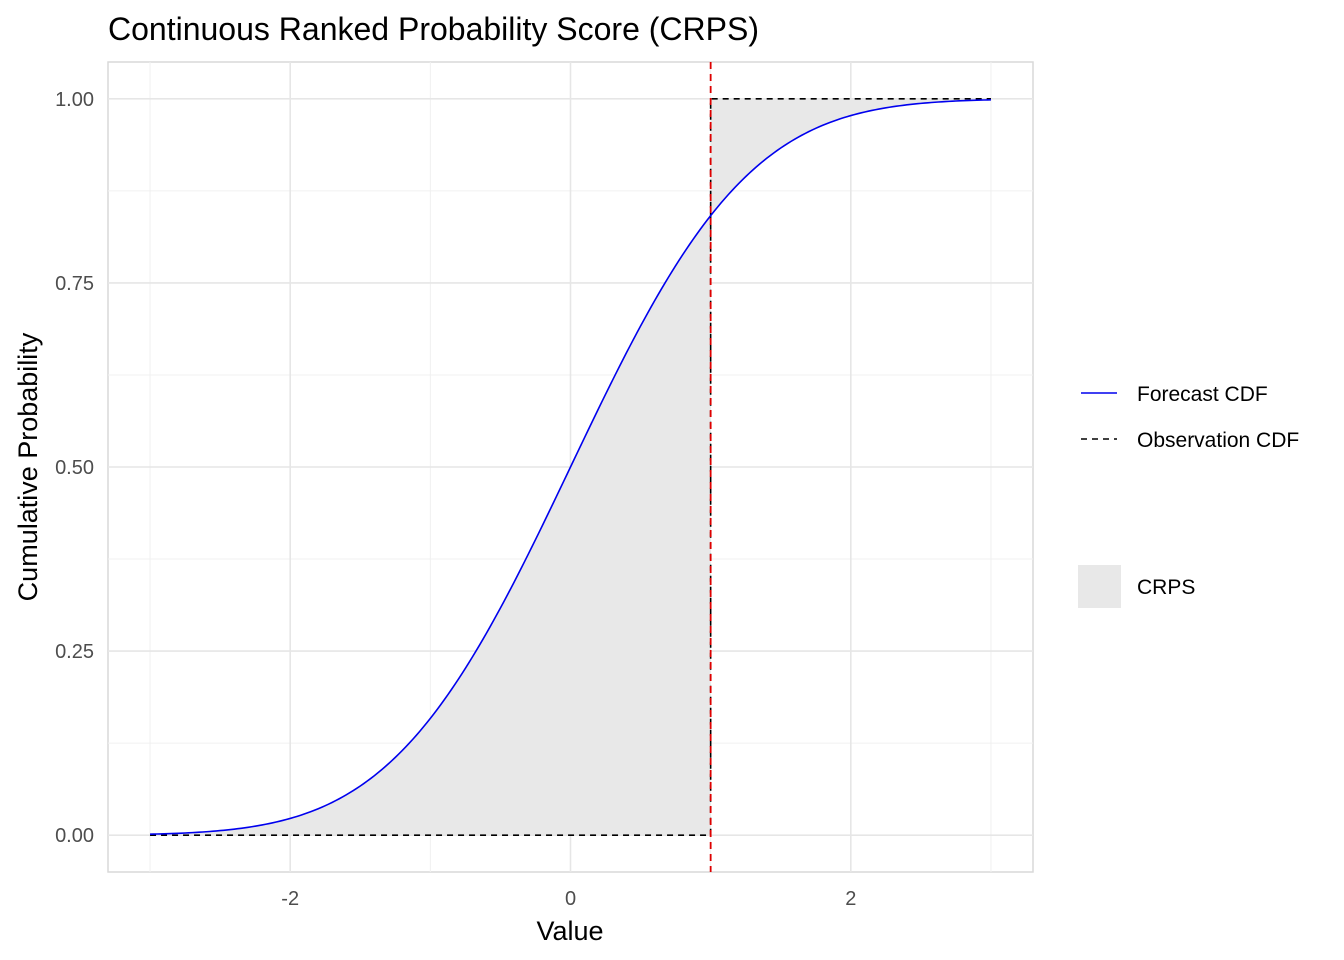  Describe the element at coordinates (1188, 495) in the screenshot. I see `legend: Forecast CDF Observation CDF CRPS` at that location.